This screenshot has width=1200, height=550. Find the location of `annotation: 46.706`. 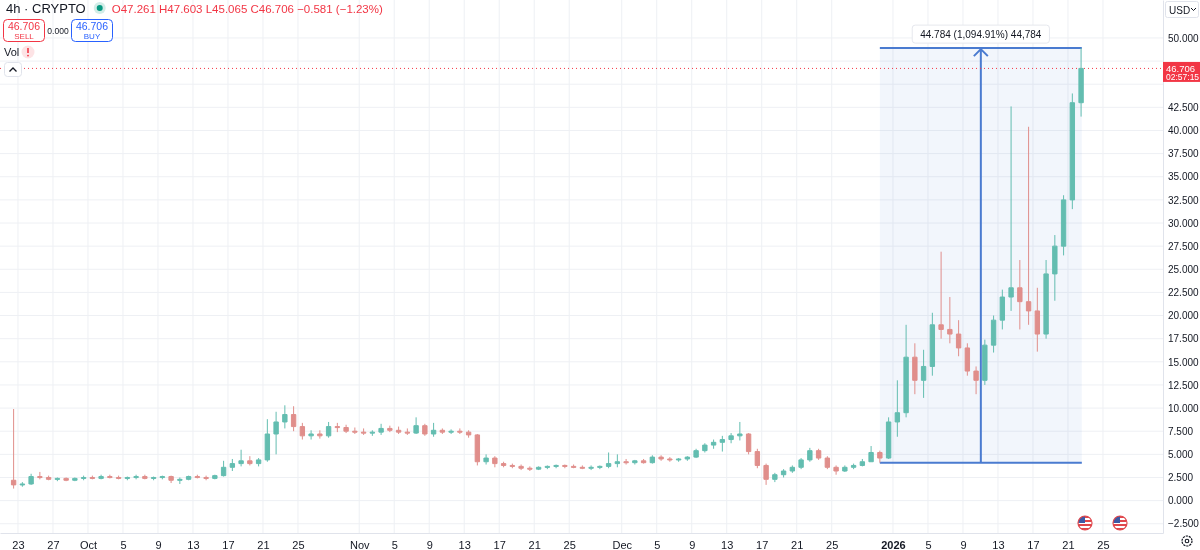

annotation: 46.706 is located at coordinates (92, 26).